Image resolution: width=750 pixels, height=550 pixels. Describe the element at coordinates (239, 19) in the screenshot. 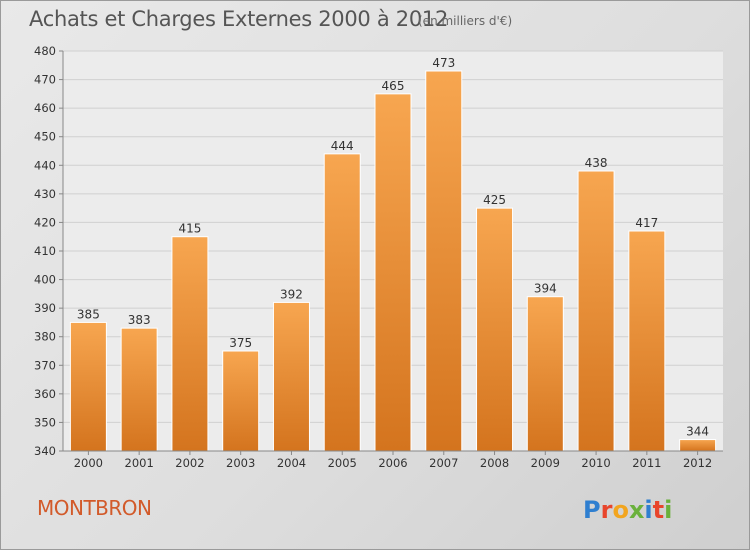

I see `chart-title: Achats et Charges Externes 2000 à 2012` at that location.